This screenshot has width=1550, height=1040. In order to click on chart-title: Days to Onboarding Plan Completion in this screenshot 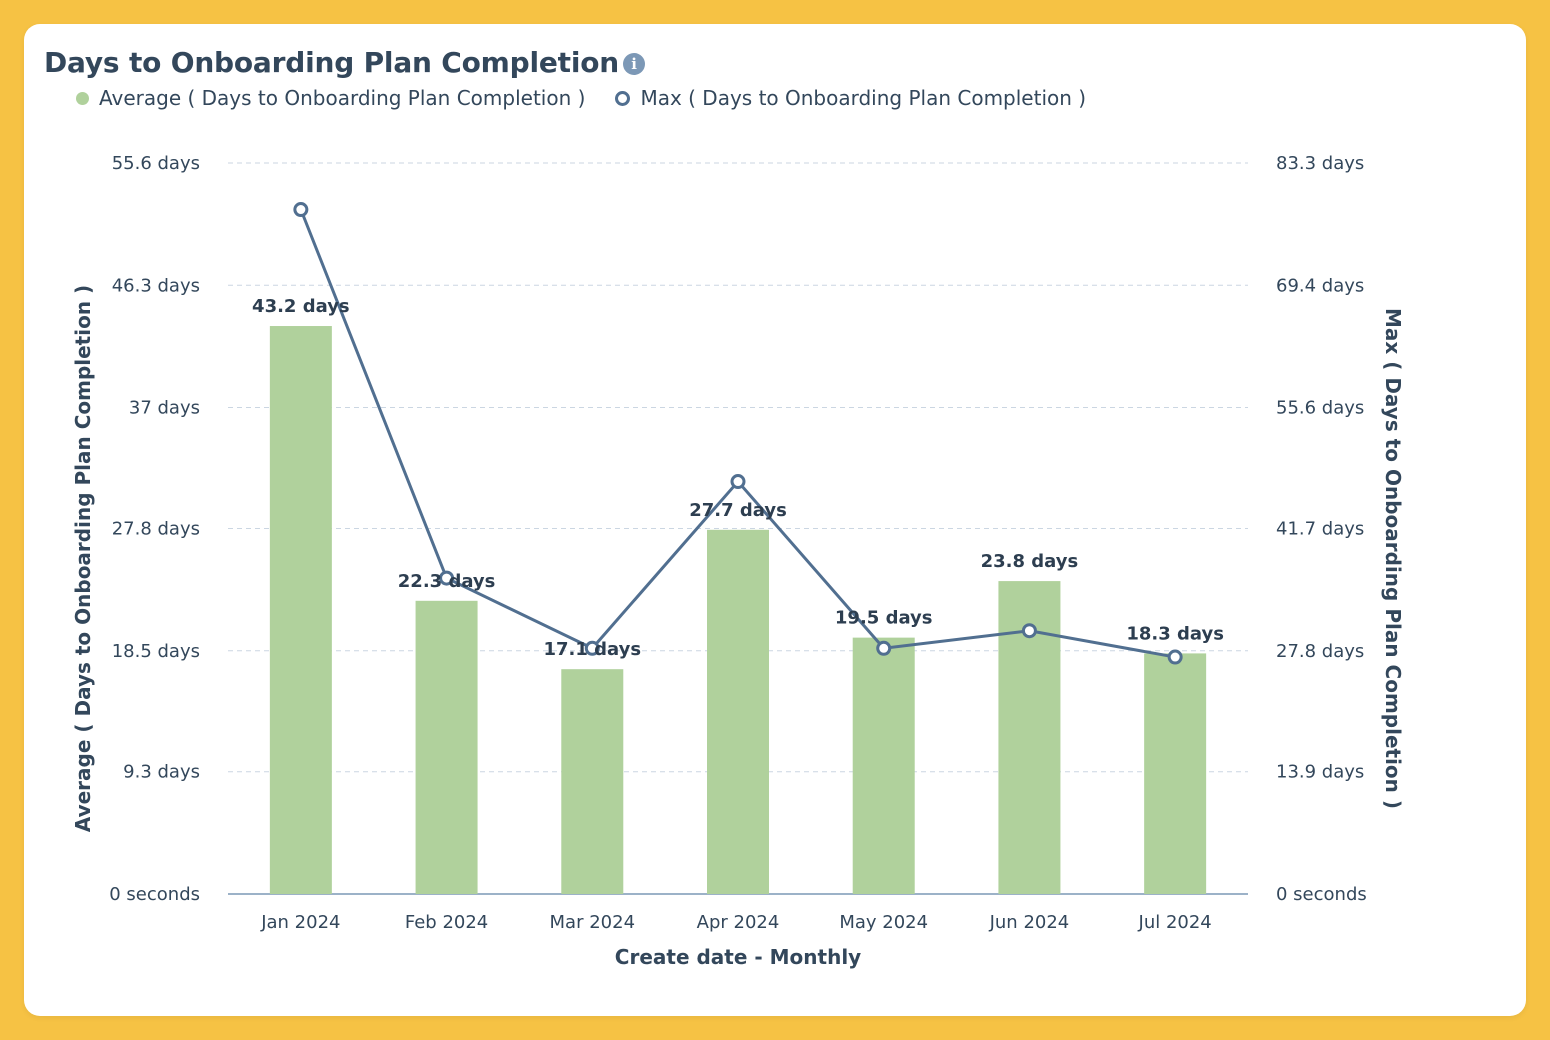, I will do `click(332, 62)`.